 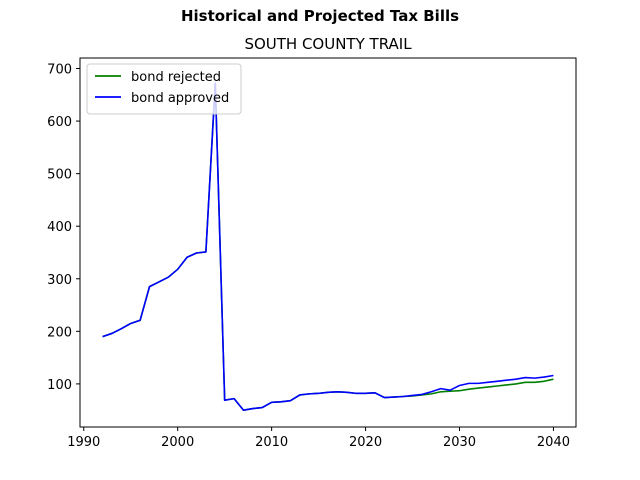 I want to click on x-tick-label: 2000, so click(x=177, y=442).